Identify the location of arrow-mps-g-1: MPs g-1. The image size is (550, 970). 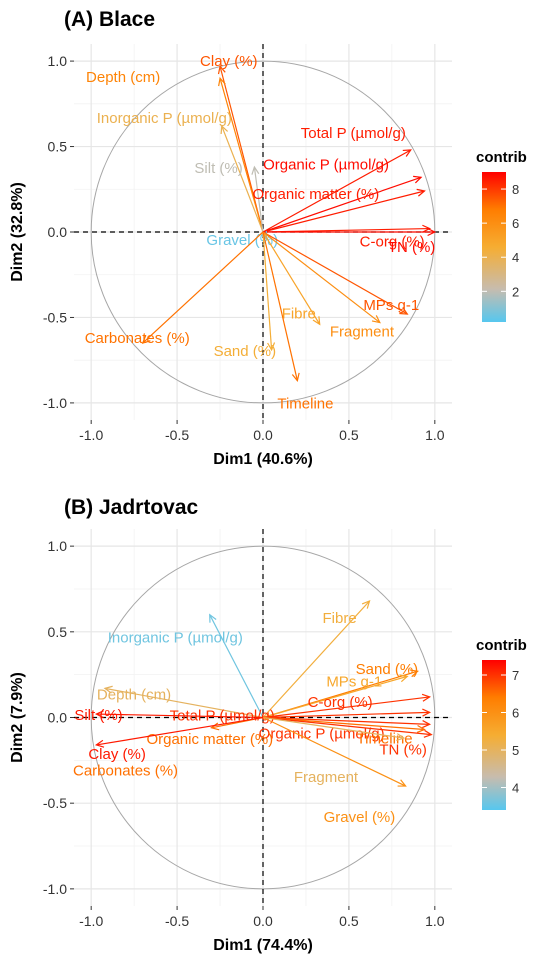
(340, 273).